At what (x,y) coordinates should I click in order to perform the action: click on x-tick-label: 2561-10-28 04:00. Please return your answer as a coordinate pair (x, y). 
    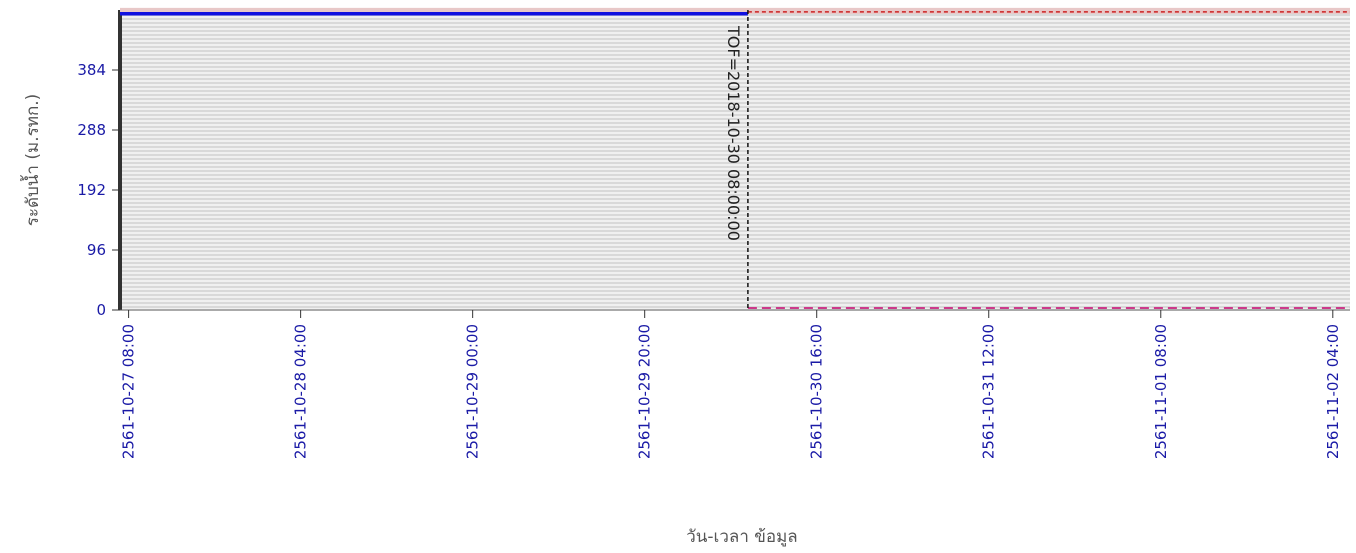
    Looking at the image, I should click on (301, 391).